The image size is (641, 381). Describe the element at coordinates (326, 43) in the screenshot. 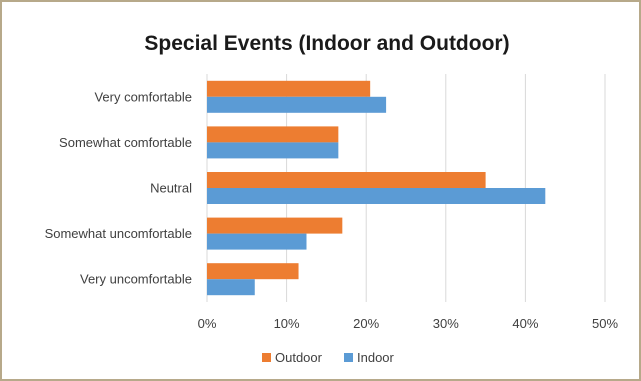

I see `chart-title: Special Events (Indoor and Outdoor)` at that location.